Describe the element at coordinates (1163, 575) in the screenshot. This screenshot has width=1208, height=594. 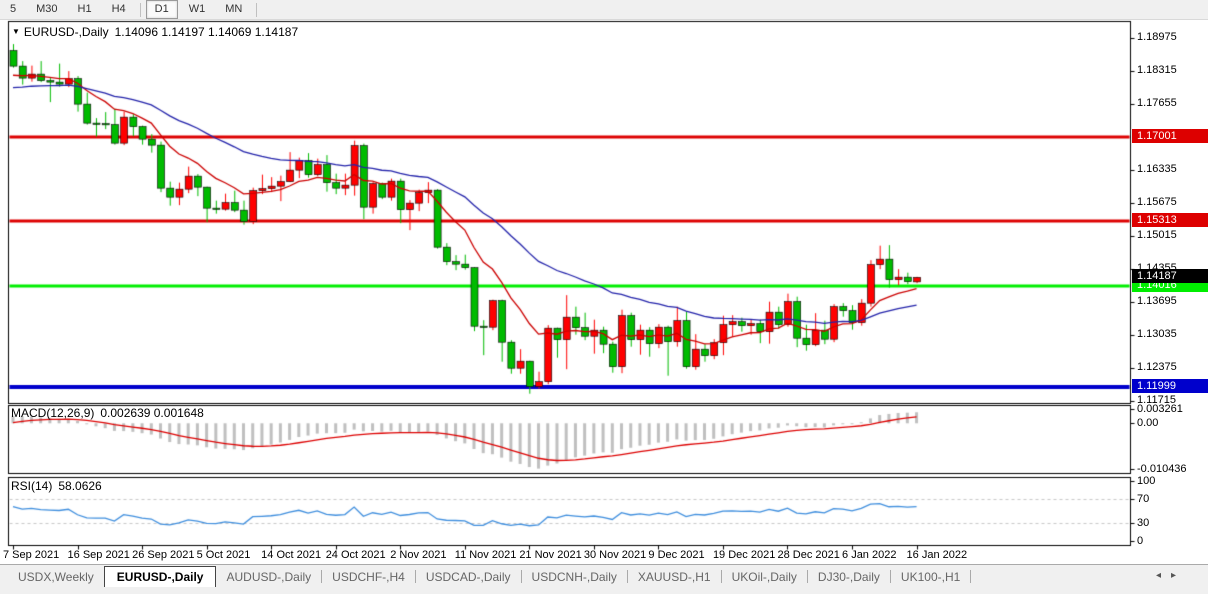
I see `tab-scroll-left-icon: ◂` at that location.